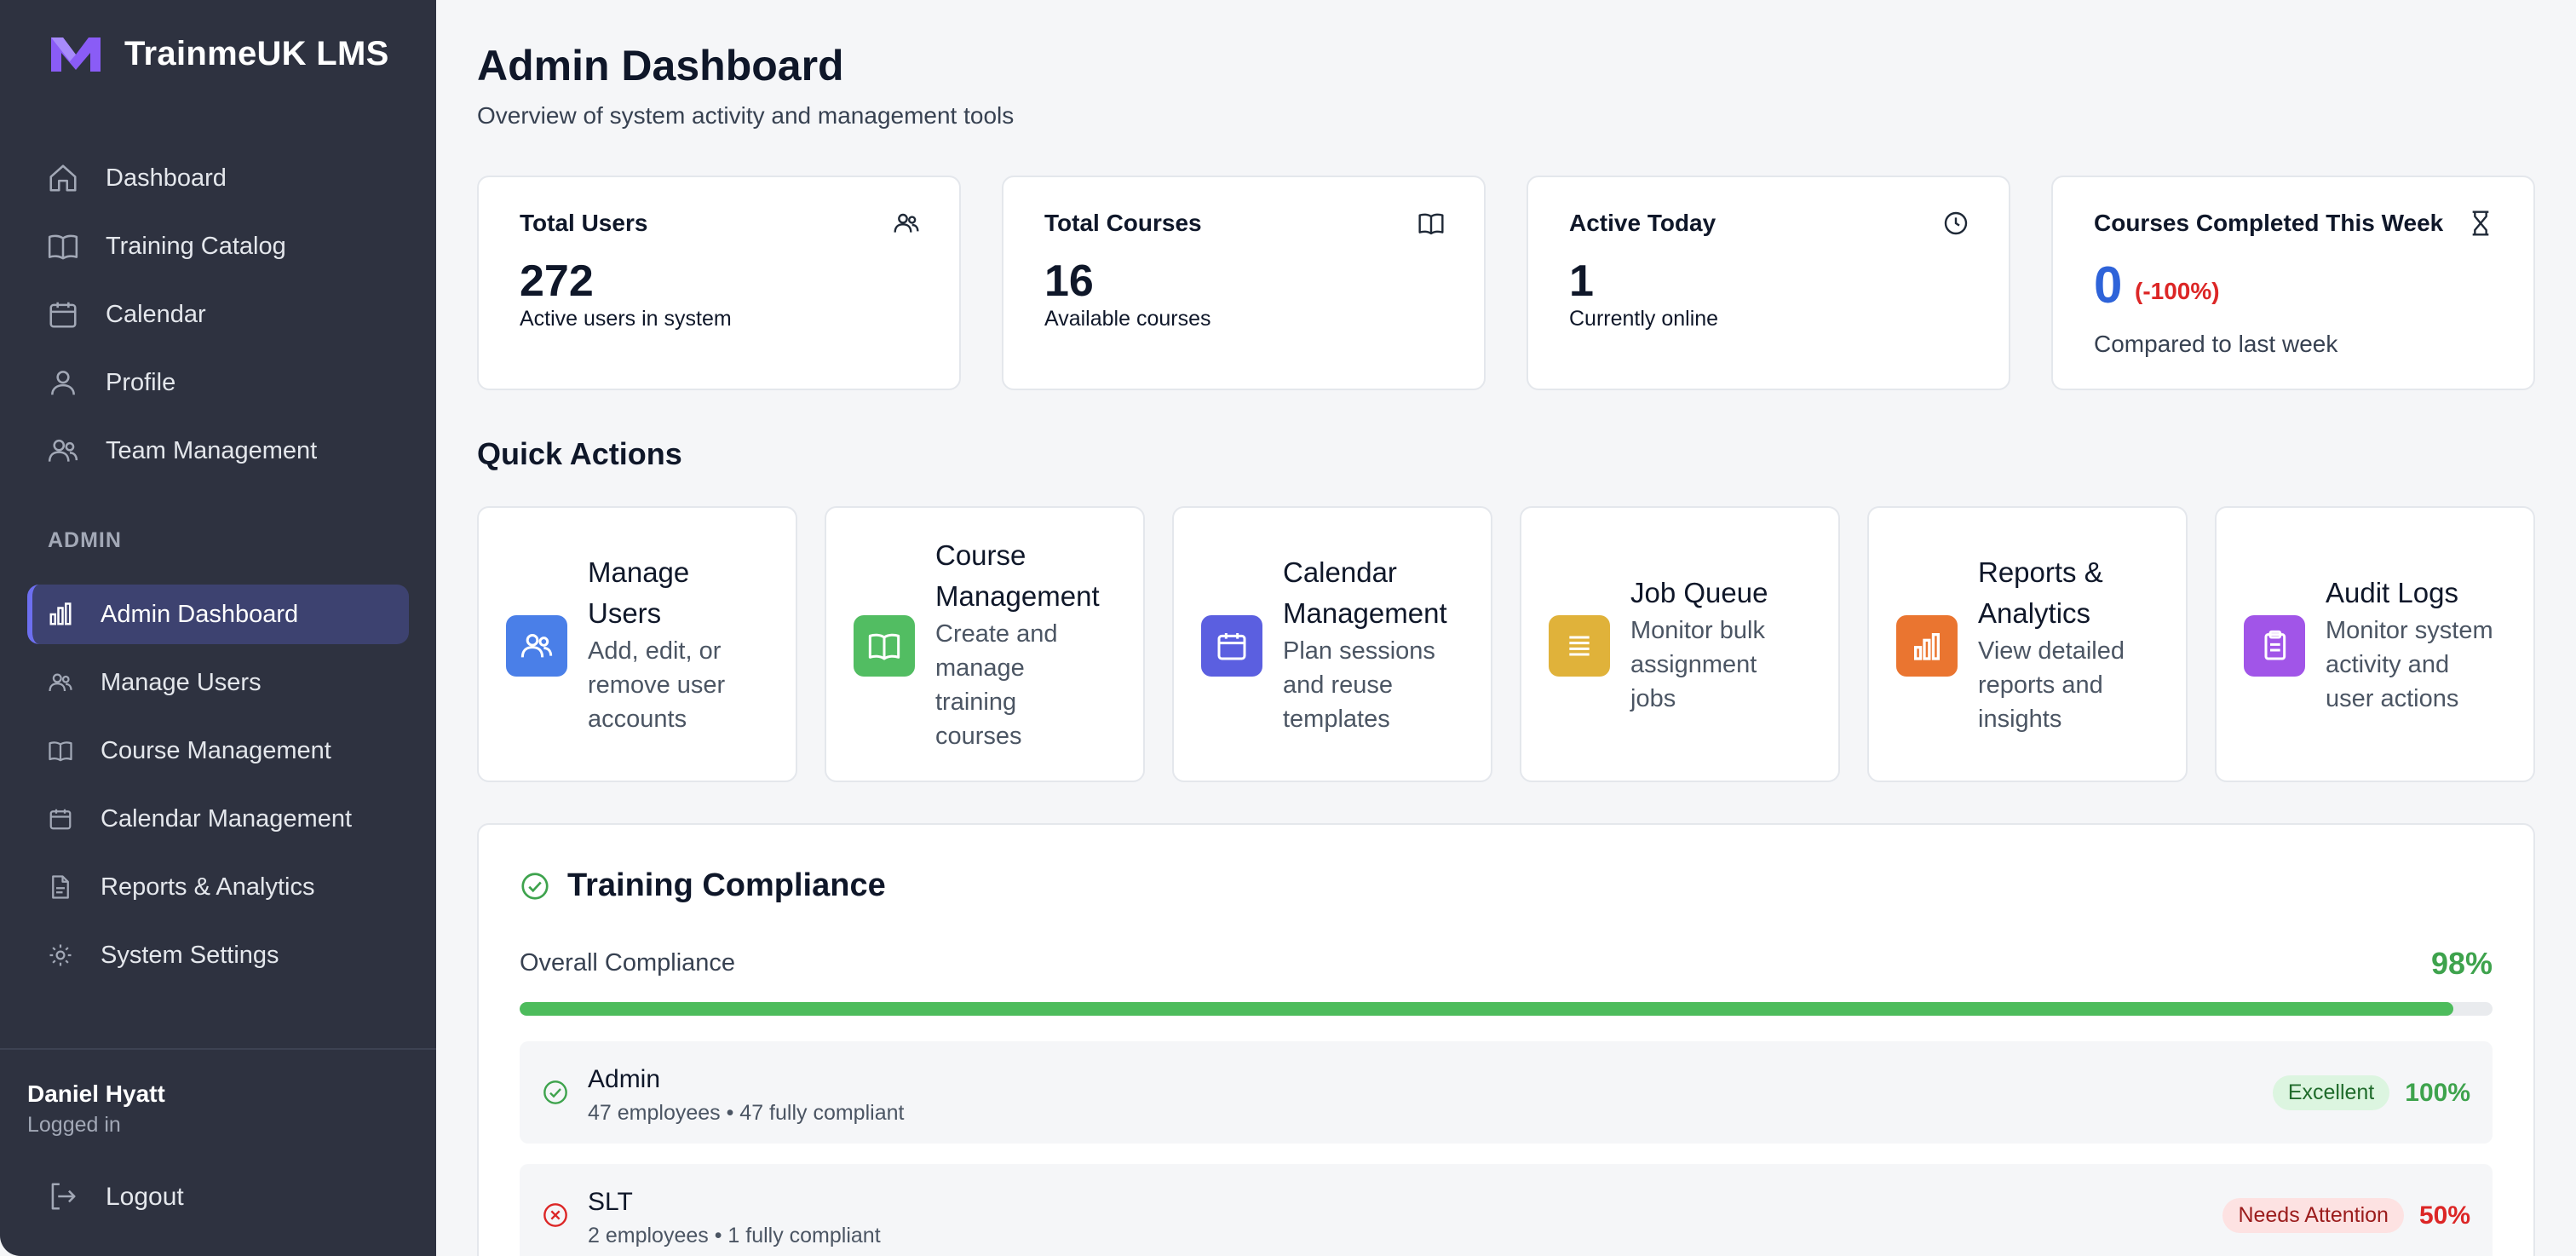  What do you see at coordinates (625, 1079) in the screenshot?
I see `department-name: Admin` at bounding box center [625, 1079].